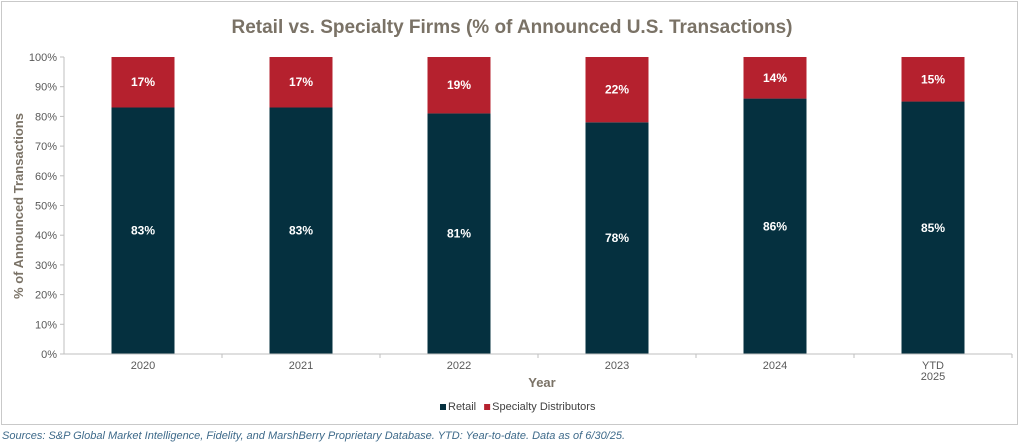  Describe the element at coordinates (541, 382) in the screenshot. I see `x-axis-title: Year` at that location.